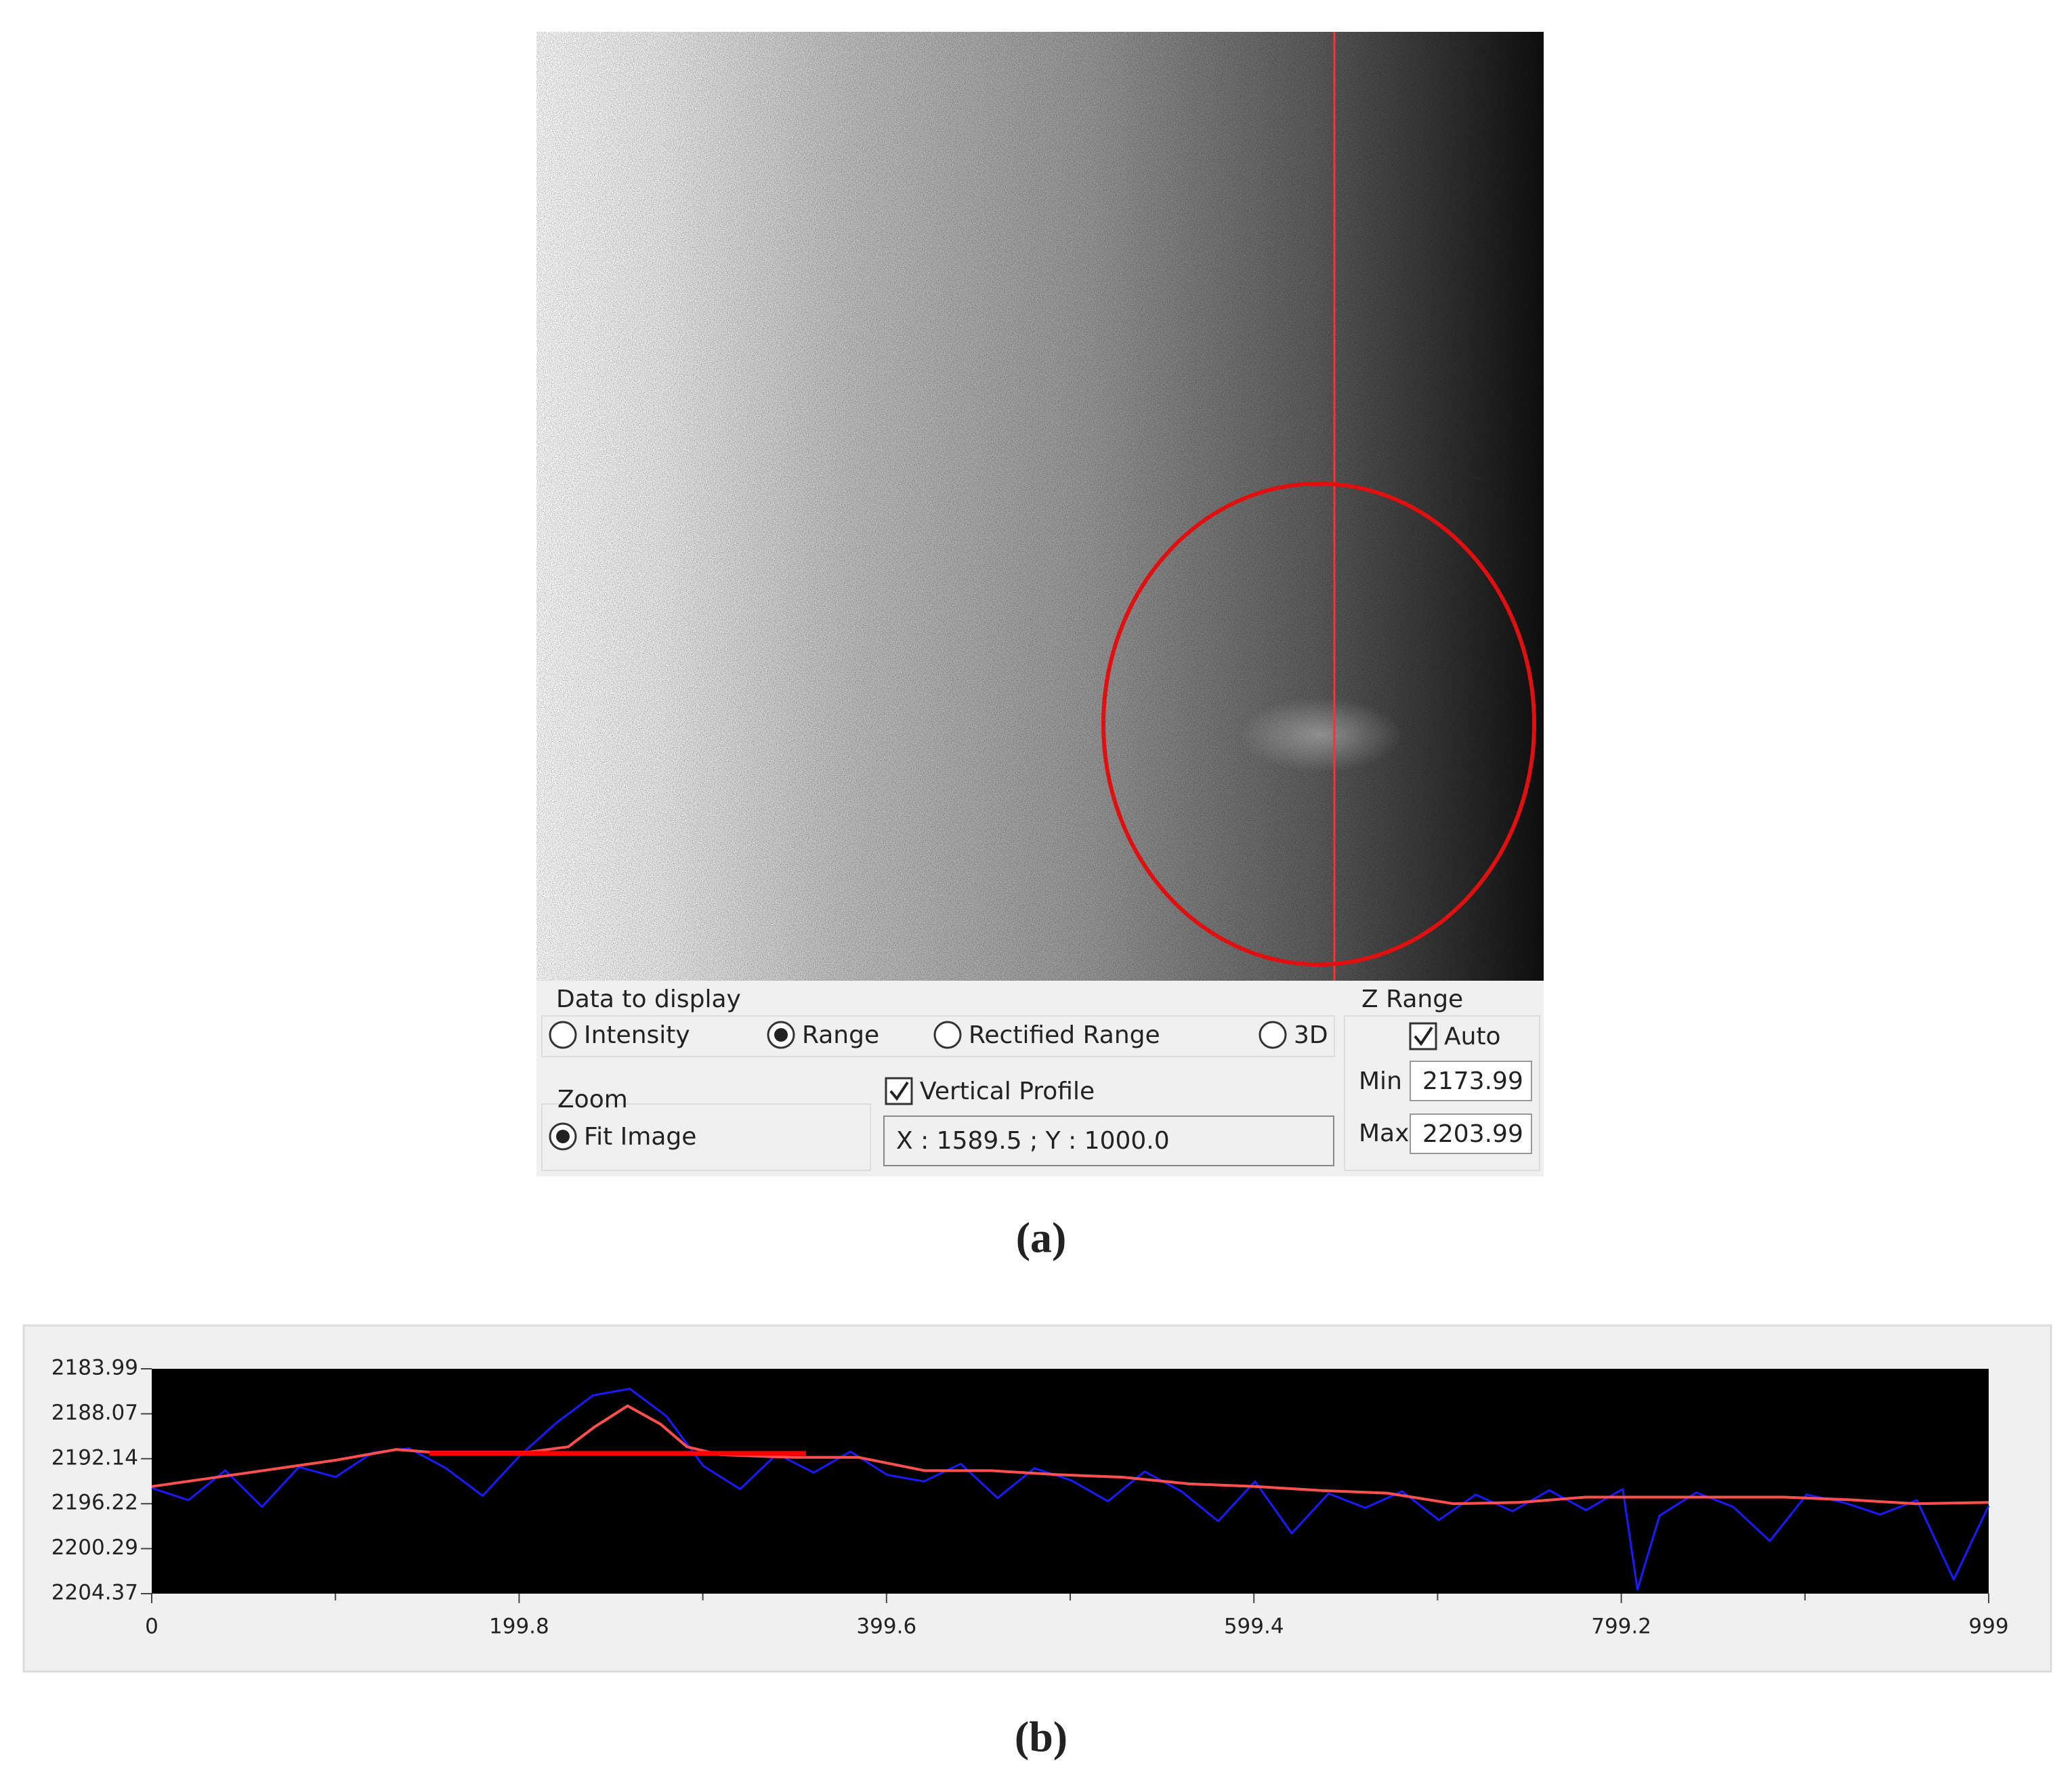 This screenshot has width=2072, height=1786. Describe the element at coordinates (95, 1368) in the screenshot. I see `y-tick-label: 2183.99` at that location.